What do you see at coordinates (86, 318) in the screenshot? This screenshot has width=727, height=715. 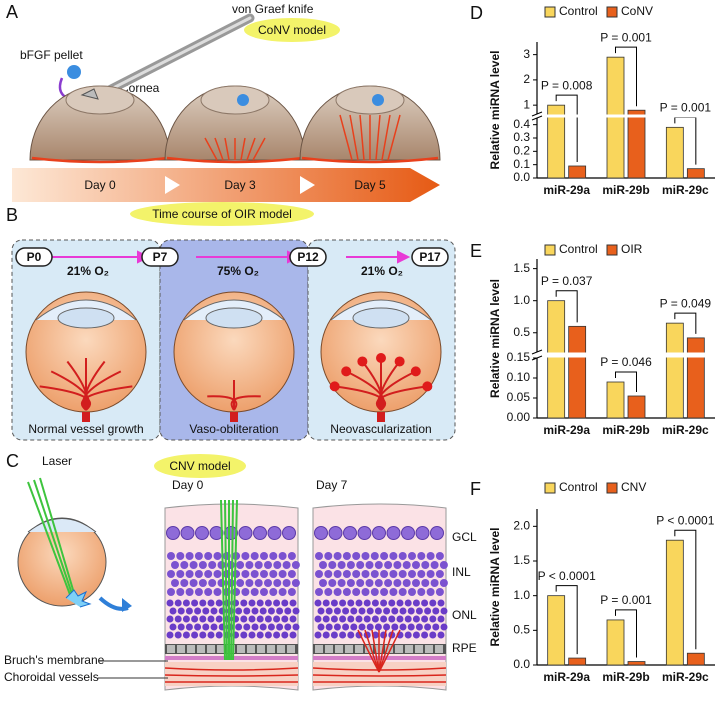 I see `lens` at bounding box center [86, 318].